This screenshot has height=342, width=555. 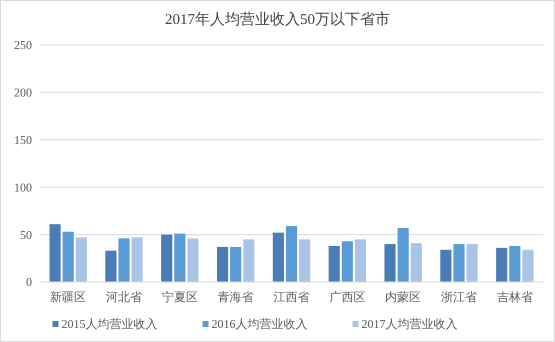 I want to click on chart-title: 2017年人均营业收入50万以下省市, so click(x=277, y=19).